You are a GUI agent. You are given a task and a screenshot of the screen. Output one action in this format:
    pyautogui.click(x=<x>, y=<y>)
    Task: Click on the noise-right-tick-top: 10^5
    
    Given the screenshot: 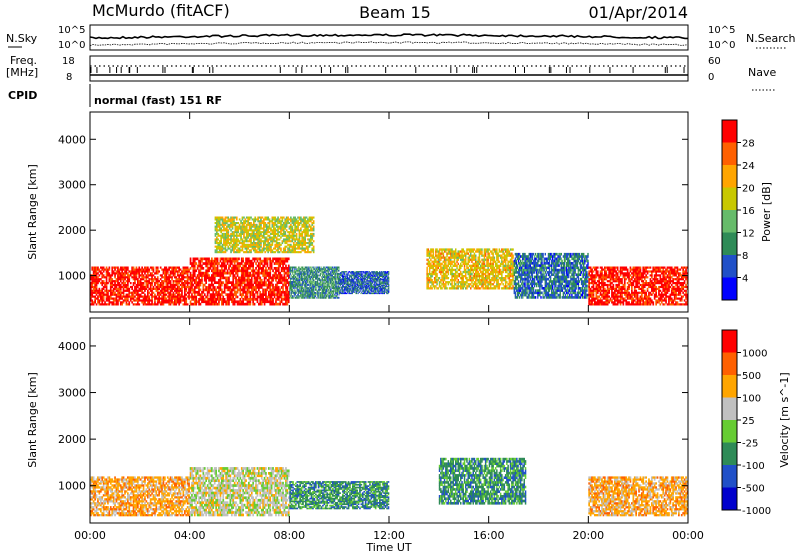 What is the action you would take?
    pyautogui.click(x=721, y=30)
    